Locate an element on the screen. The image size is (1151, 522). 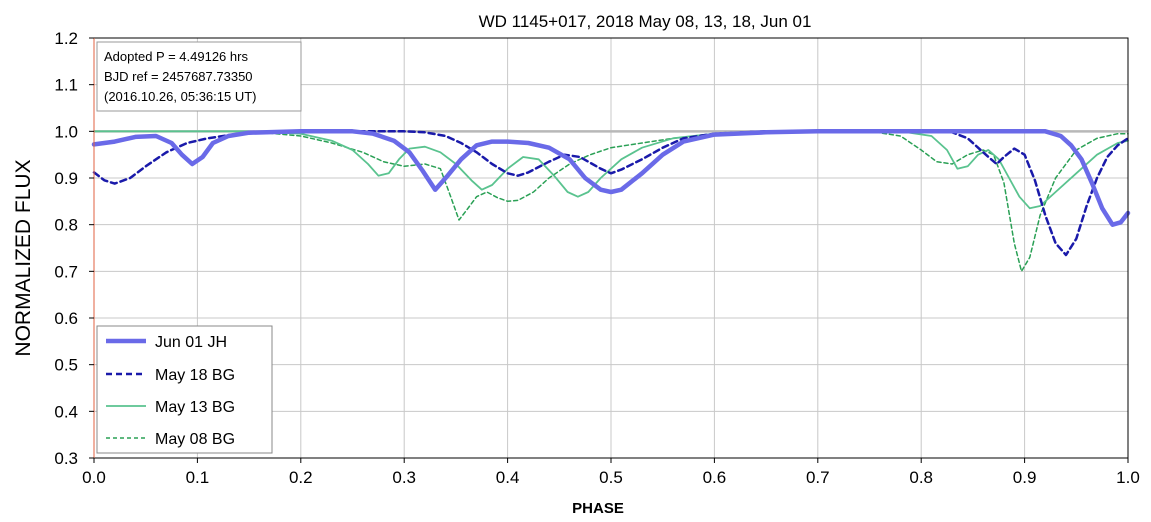
x-tick-label: 0.6 is located at coordinates (715, 477).